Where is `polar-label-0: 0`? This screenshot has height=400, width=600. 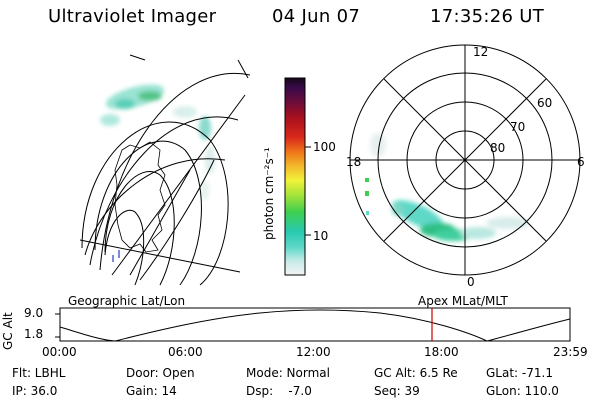 polar-label-0: 0 is located at coordinates (471, 282).